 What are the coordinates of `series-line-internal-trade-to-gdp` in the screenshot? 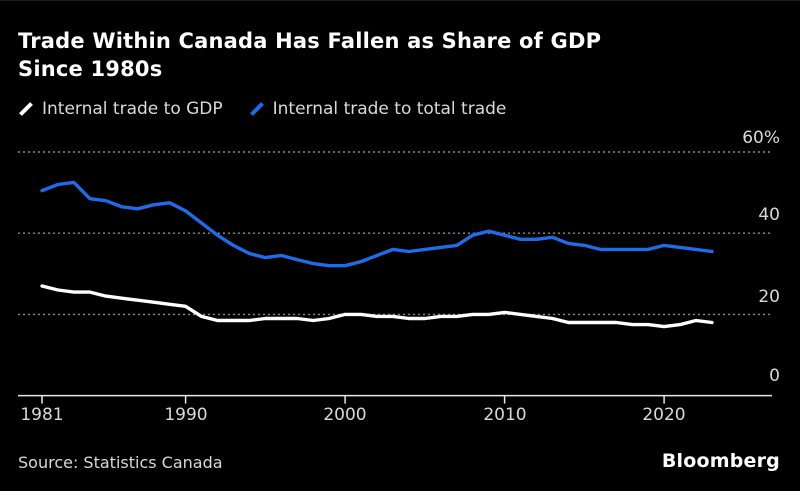 It's located at (377, 306).